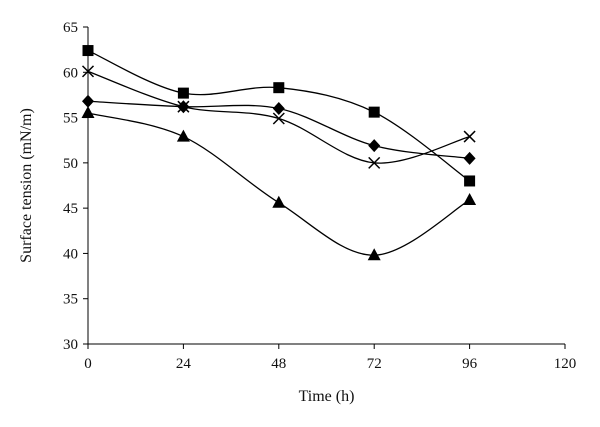 Image resolution: width=600 pixels, height=427 pixels. What do you see at coordinates (470, 364) in the screenshot?
I see `x-tick-label: 96` at bounding box center [470, 364].